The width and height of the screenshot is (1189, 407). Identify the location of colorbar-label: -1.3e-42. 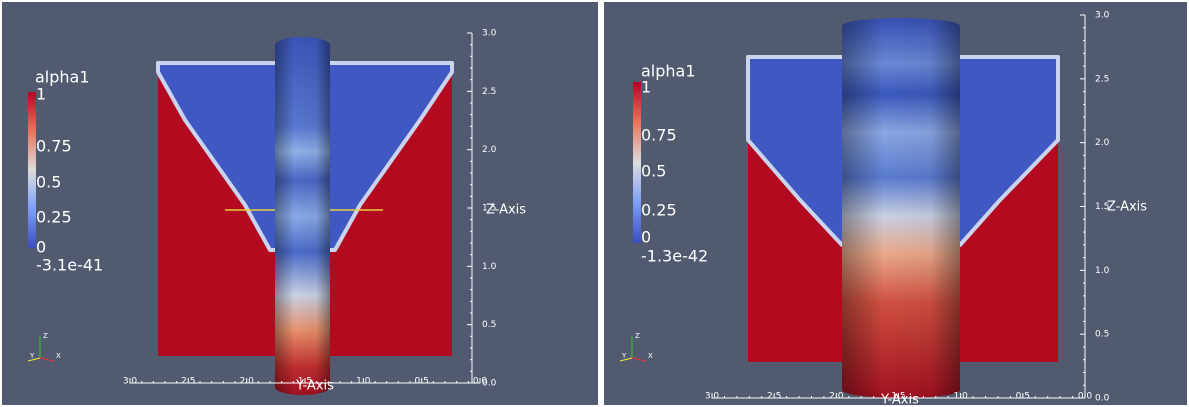
(674, 256).